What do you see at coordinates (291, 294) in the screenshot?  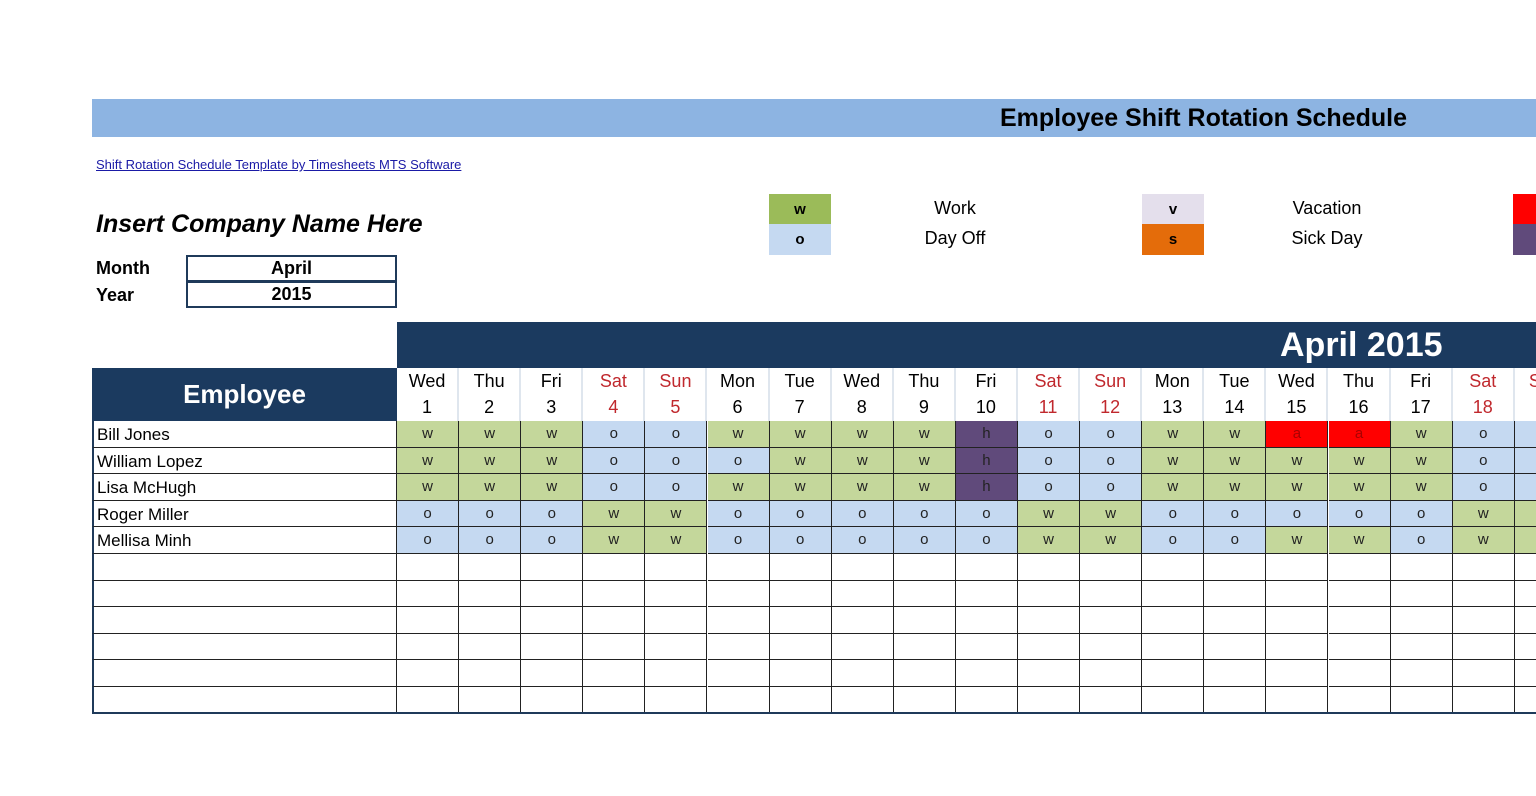 I see `year-field: 2015` at bounding box center [291, 294].